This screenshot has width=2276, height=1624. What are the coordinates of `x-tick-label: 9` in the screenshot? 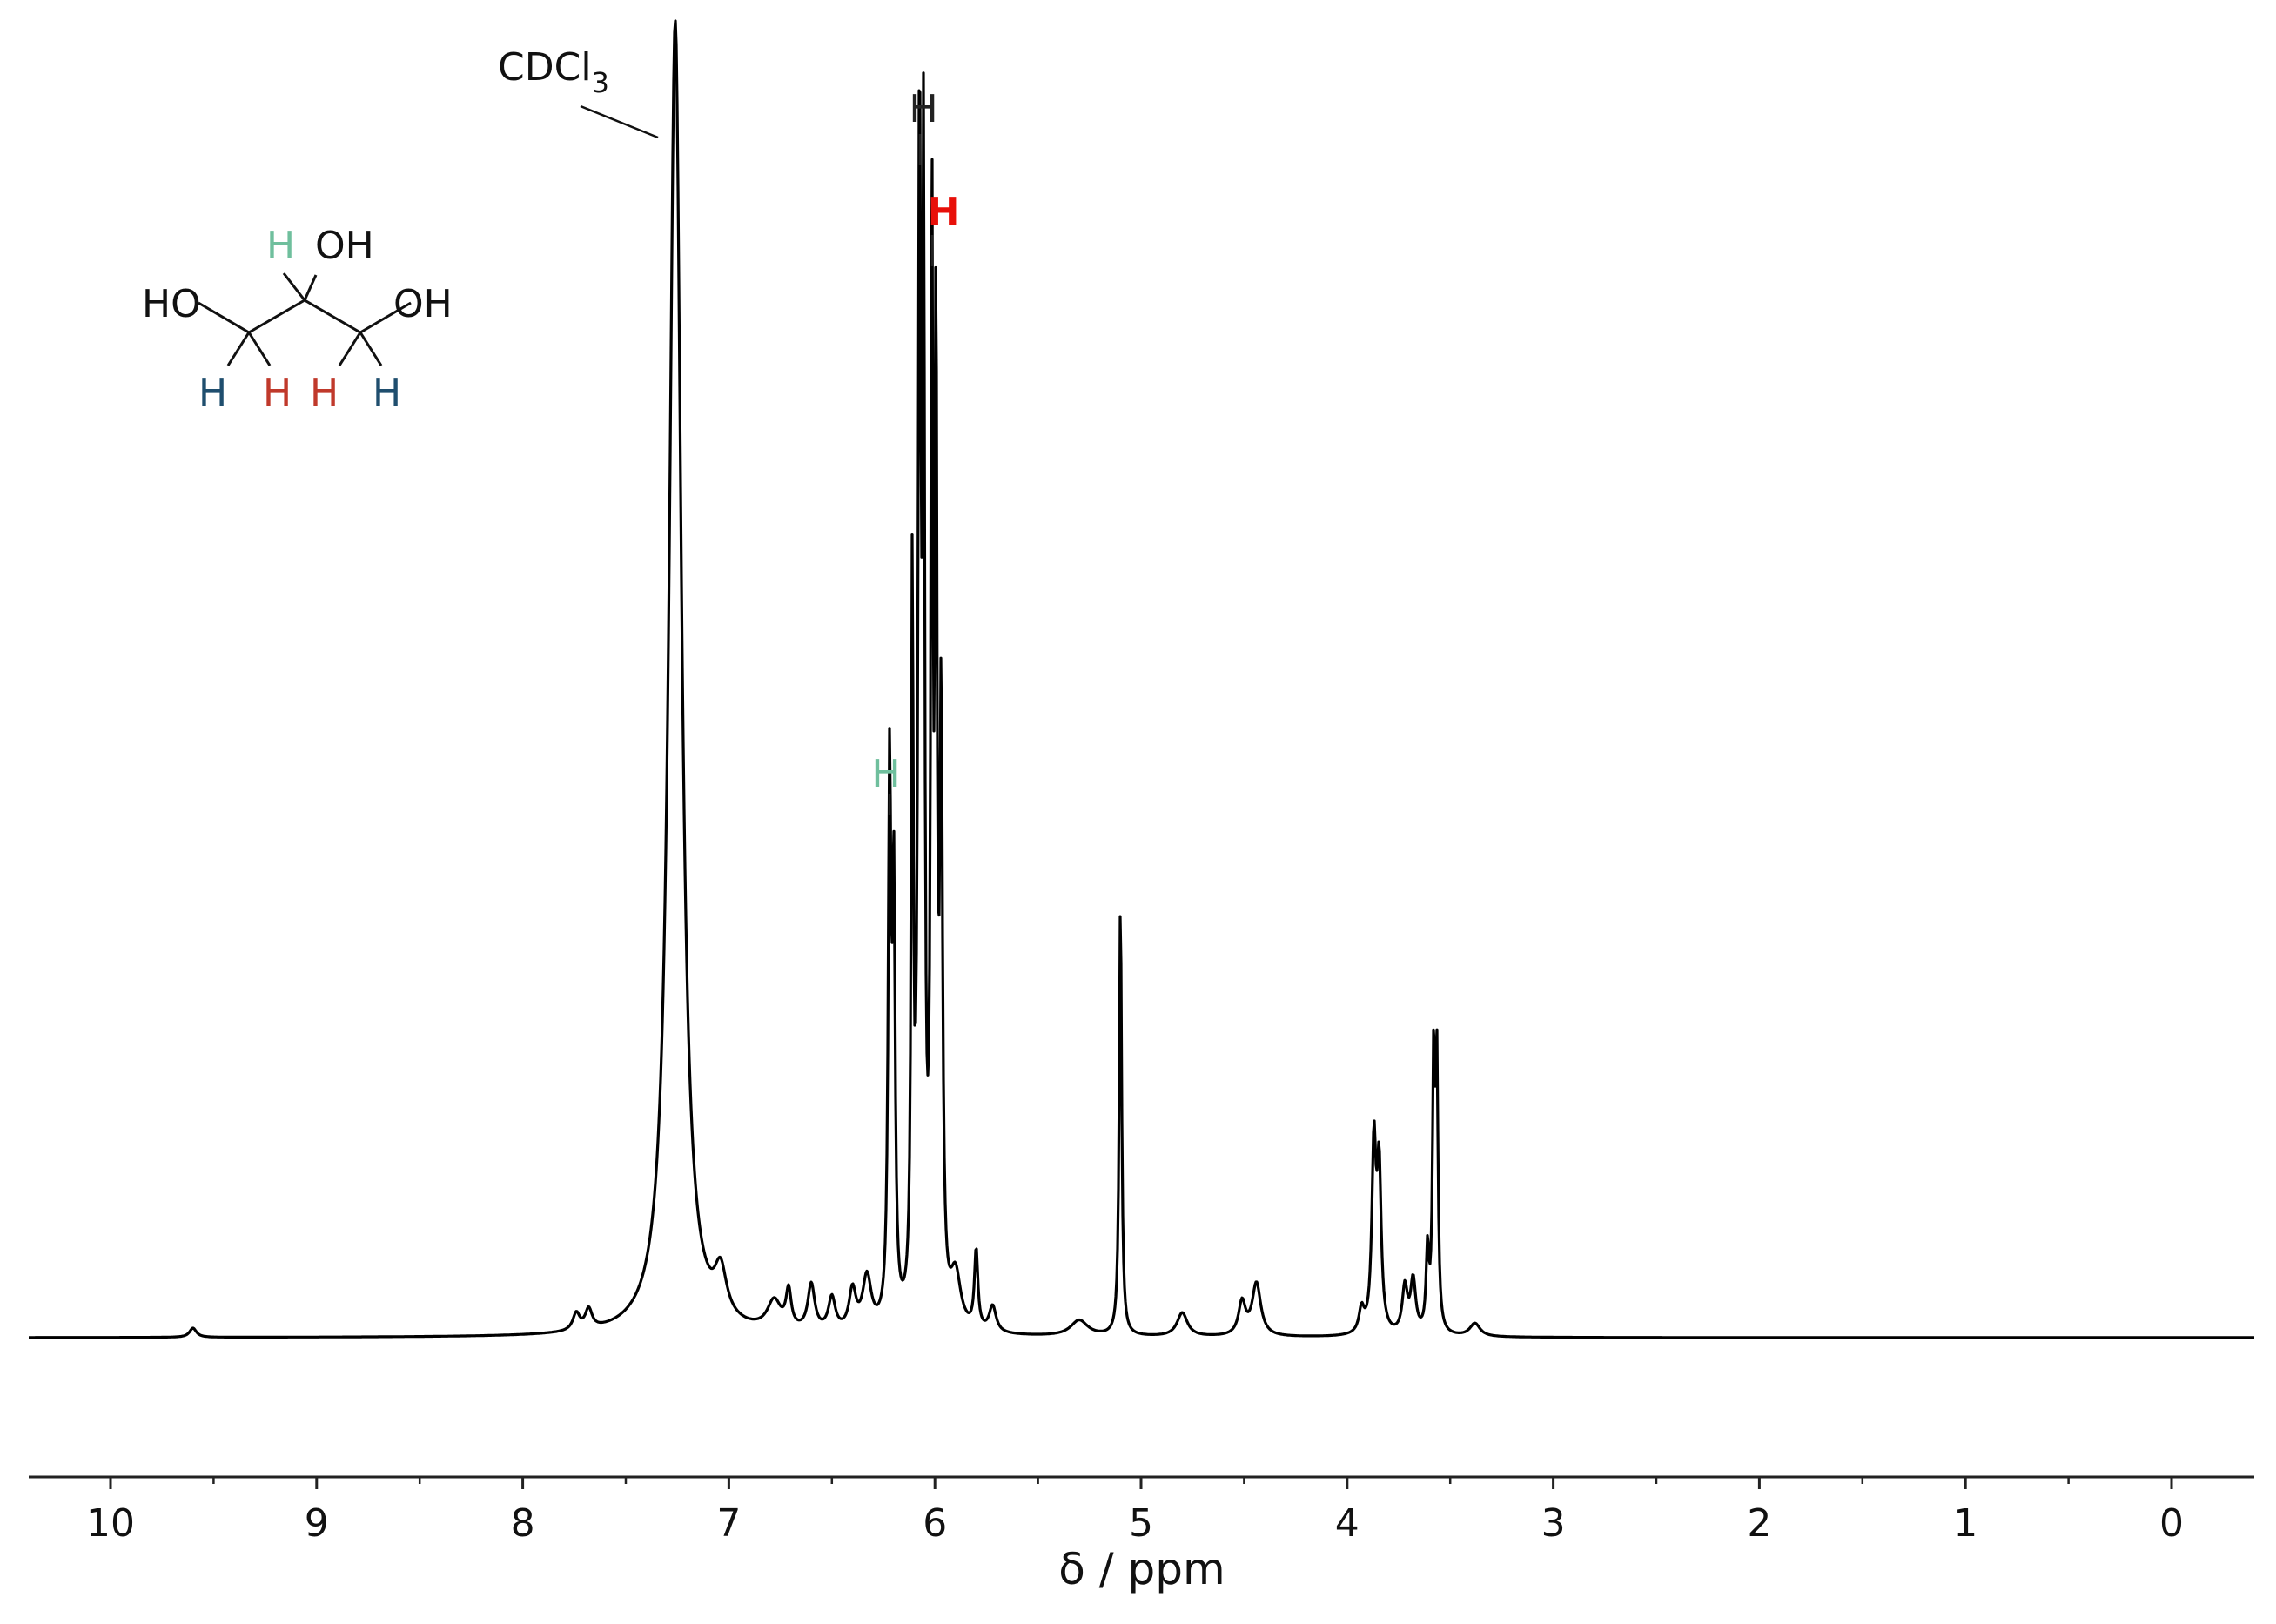 It's located at (317, 1523).